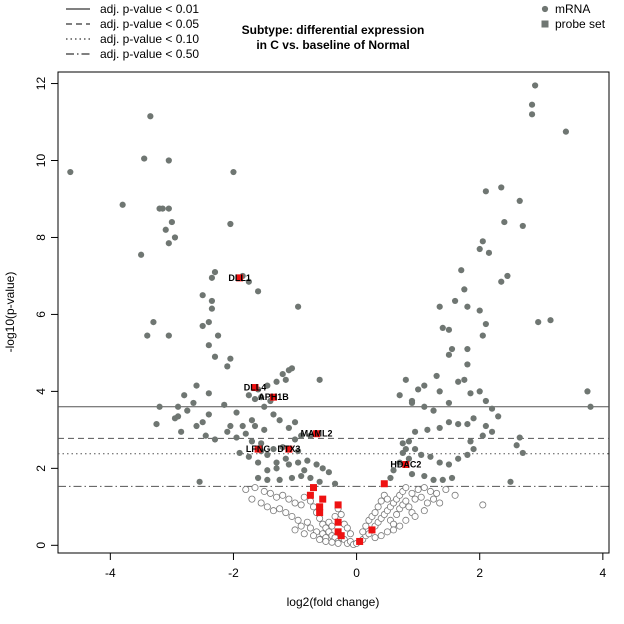  What do you see at coordinates (355, 566) in the screenshot?
I see `x-axis: -4 -2 0 2 4` at bounding box center [355, 566].